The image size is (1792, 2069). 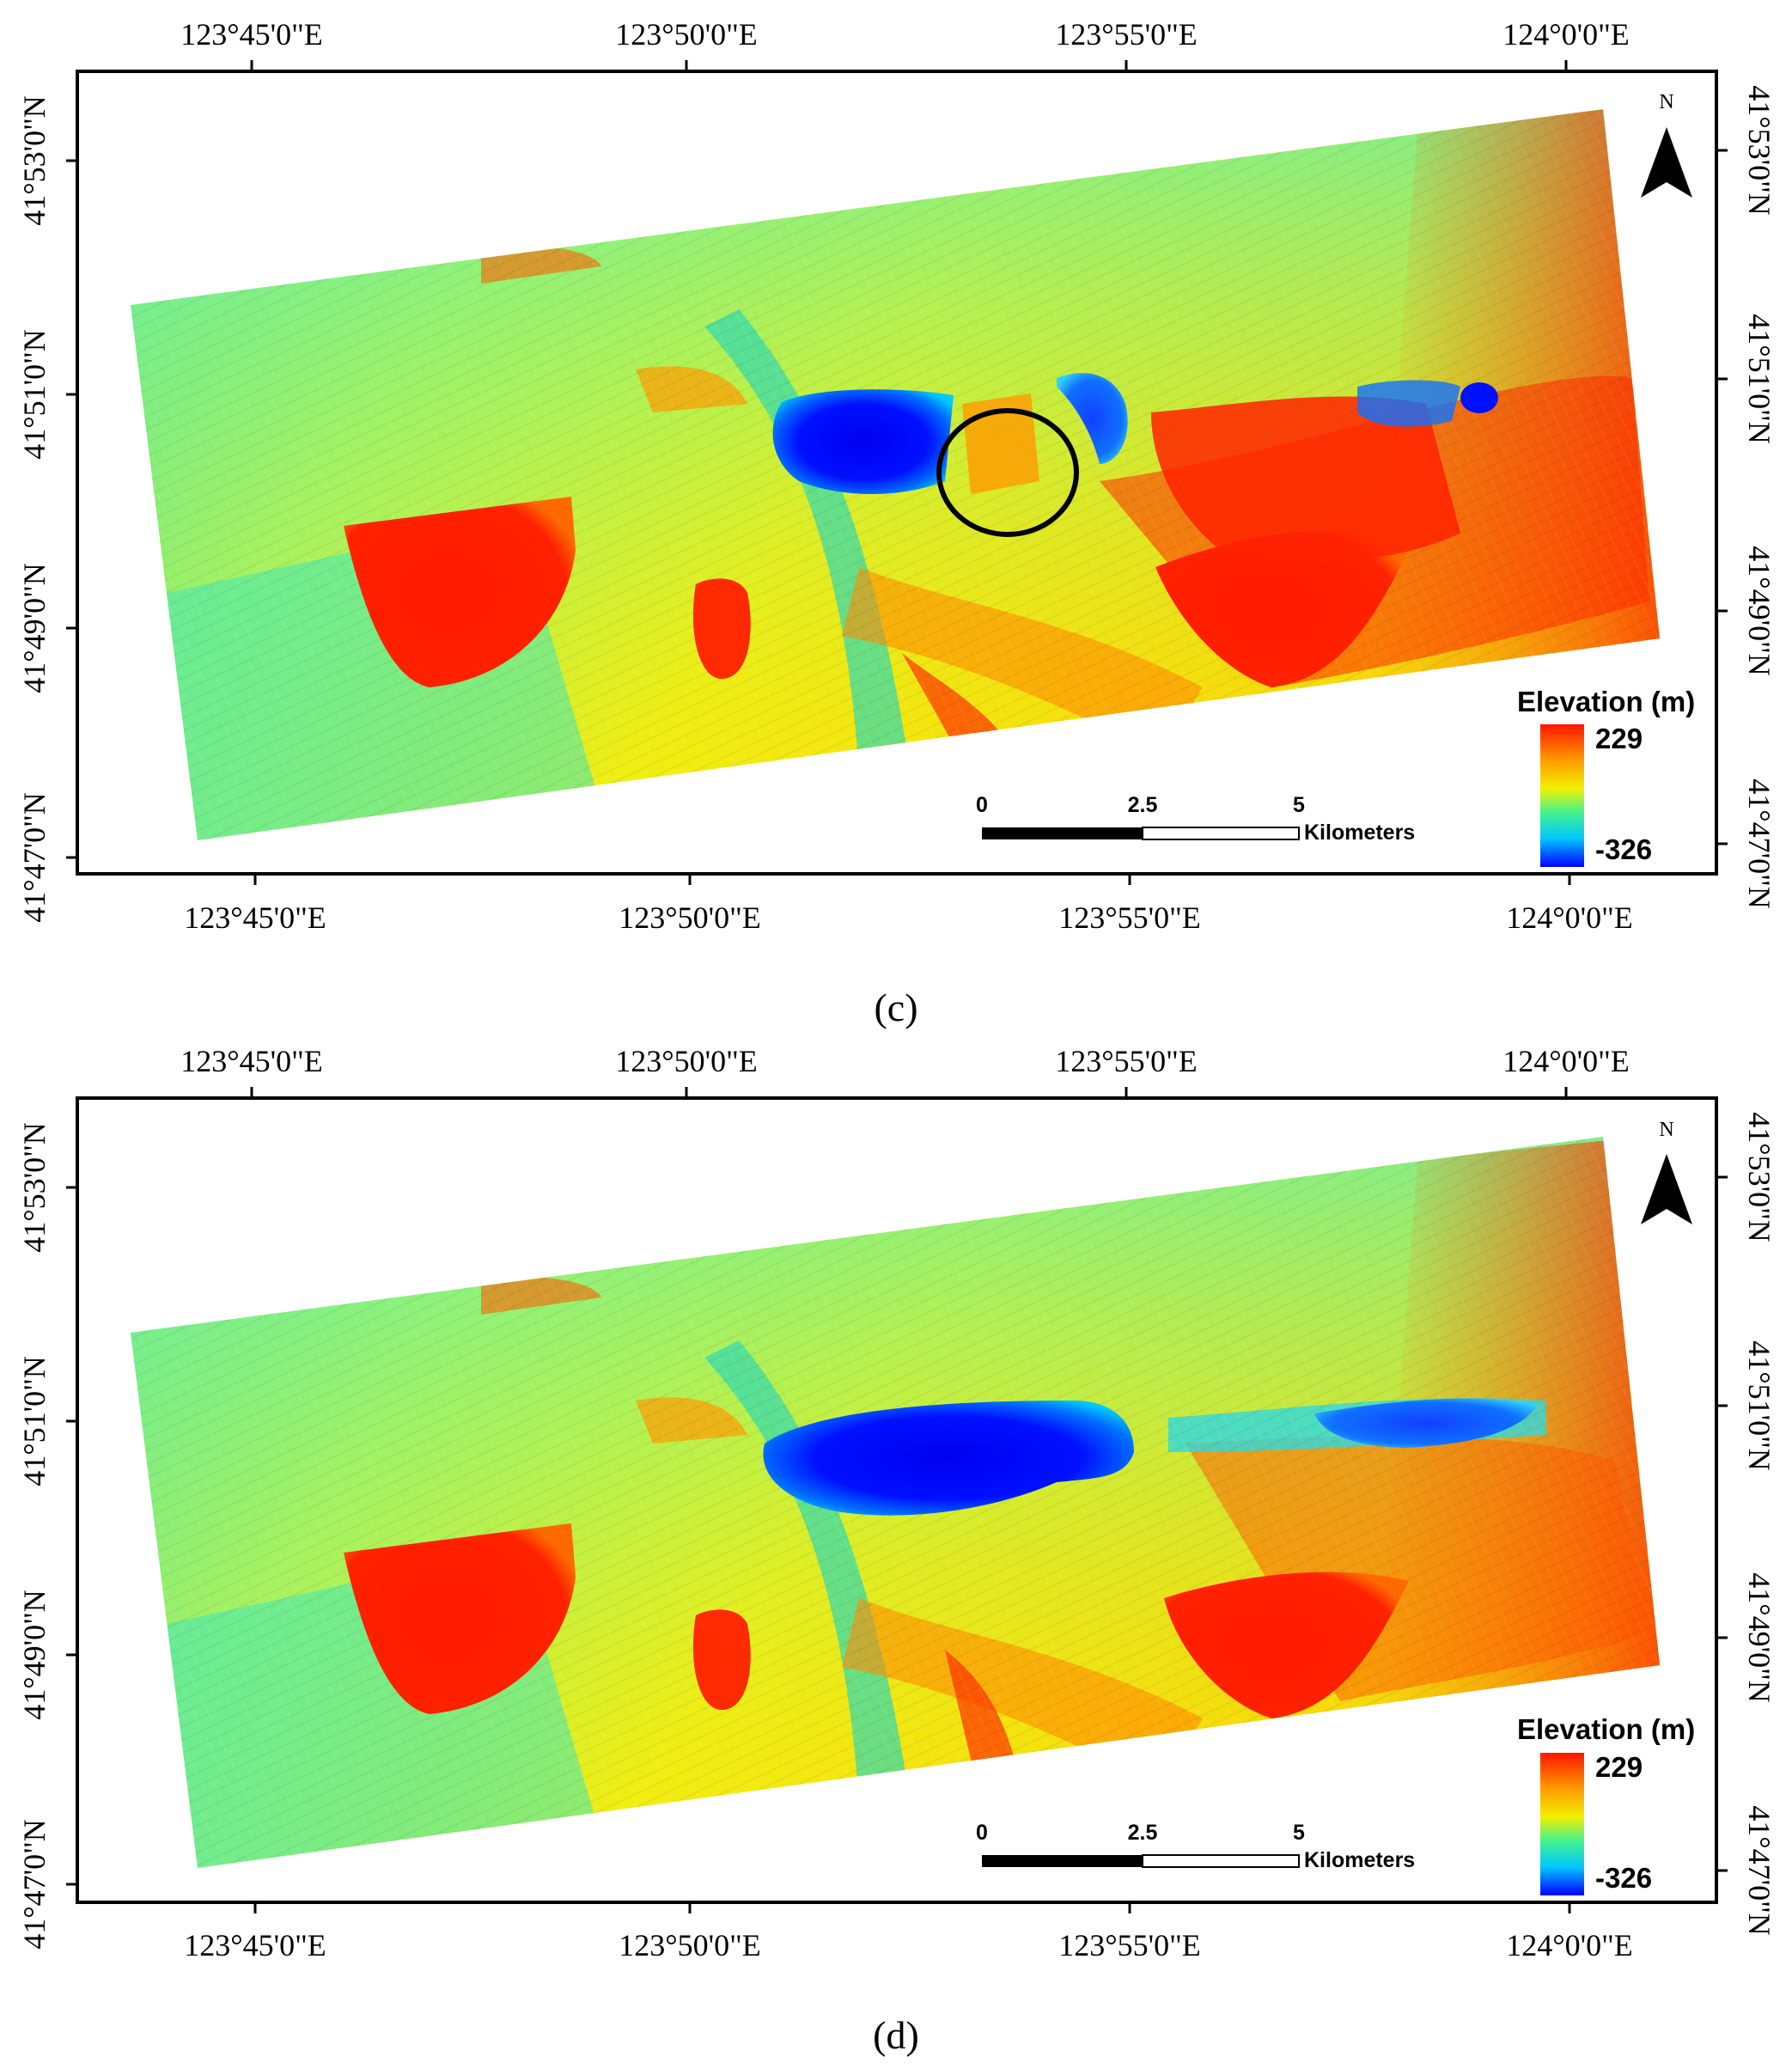 I want to click on dump-east, so click(x=1305, y=479).